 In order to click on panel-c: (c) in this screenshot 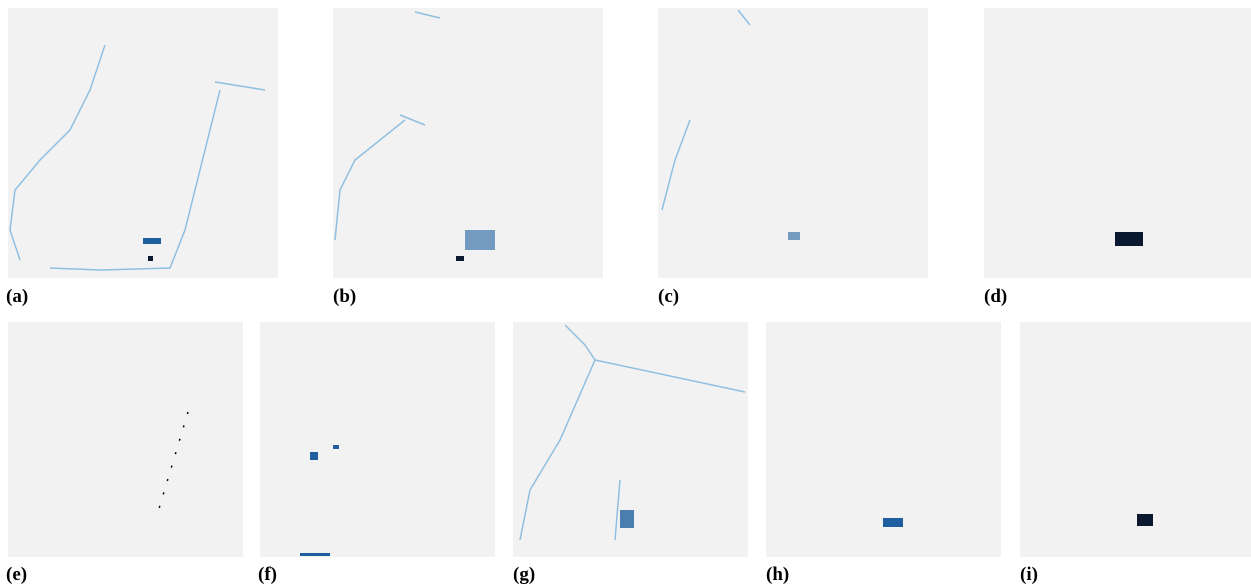, I will do `click(793, 157)`.